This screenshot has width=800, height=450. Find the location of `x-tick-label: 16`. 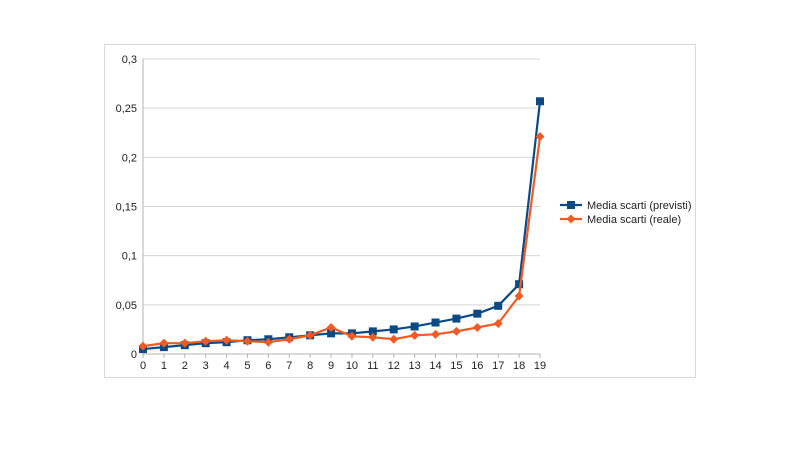

x-tick-label: 16 is located at coordinates (477, 366).